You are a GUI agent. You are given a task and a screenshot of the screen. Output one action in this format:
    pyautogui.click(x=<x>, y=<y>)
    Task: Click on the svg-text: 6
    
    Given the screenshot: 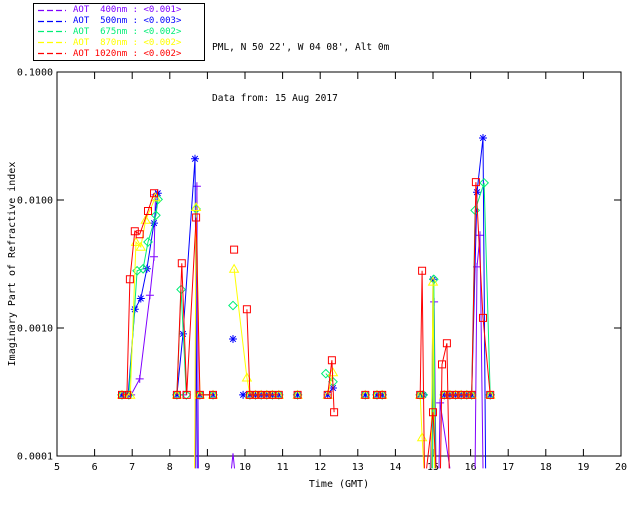 What is the action you would take?
    pyautogui.click(x=95, y=467)
    